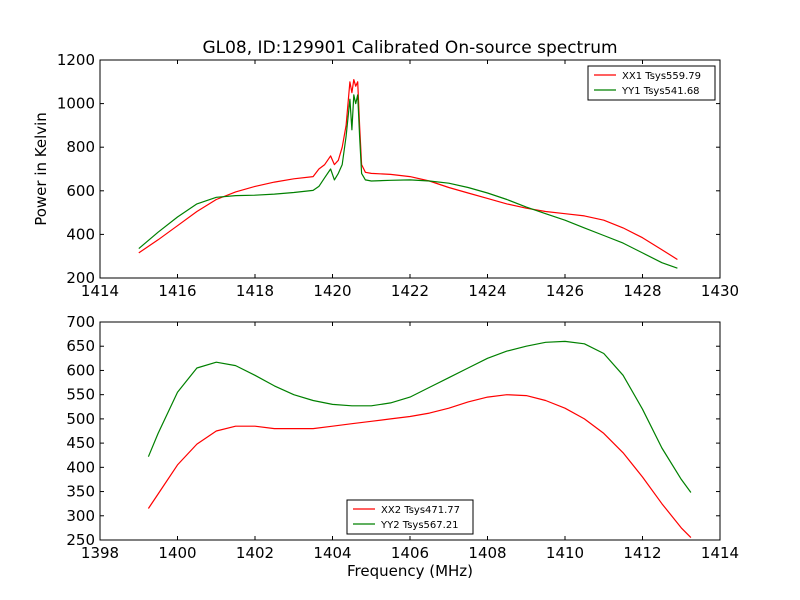 The height and width of the screenshot is (600, 800). What do you see at coordinates (332, 553) in the screenshot?
I see `x-tick-label: 1404` at bounding box center [332, 553].